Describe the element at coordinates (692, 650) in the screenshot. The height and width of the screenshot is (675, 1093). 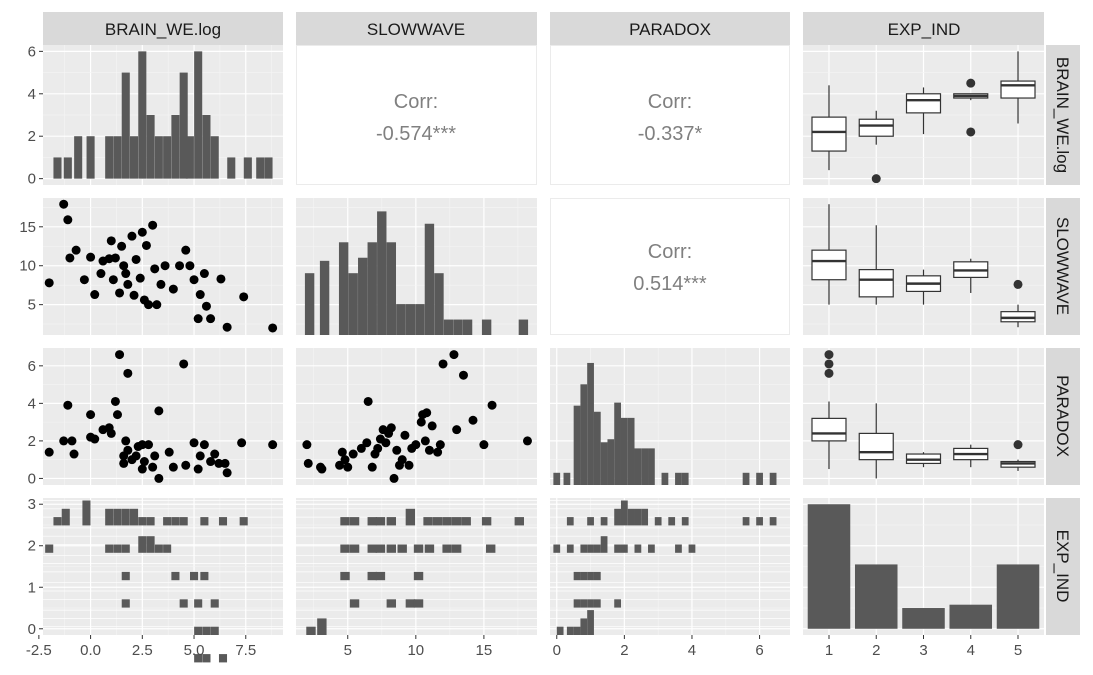
I see `x-tick-label: 4` at that location.